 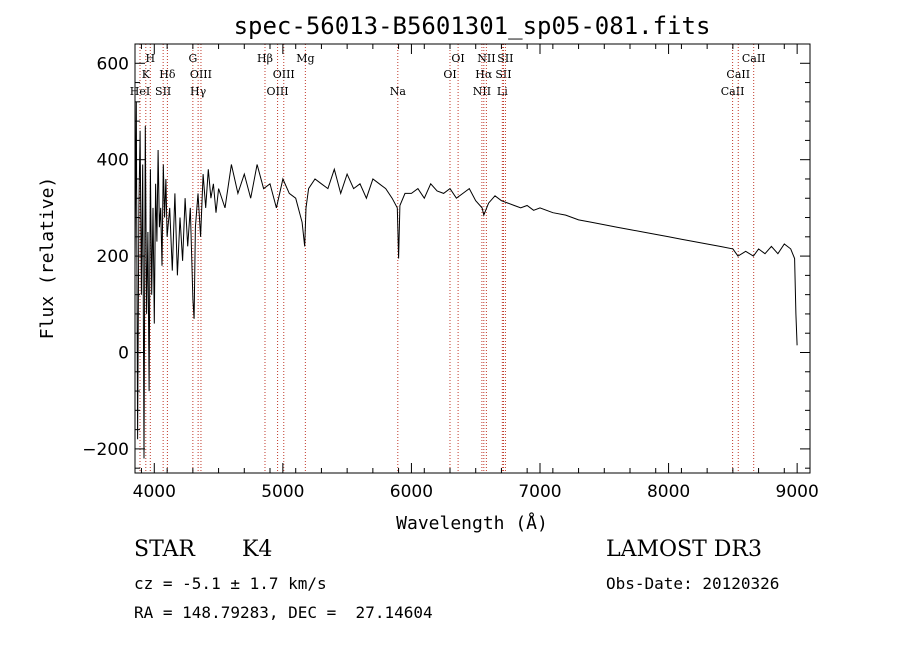 I want to click on x-tick-label-4: 8000, so click(x=668, y=492).